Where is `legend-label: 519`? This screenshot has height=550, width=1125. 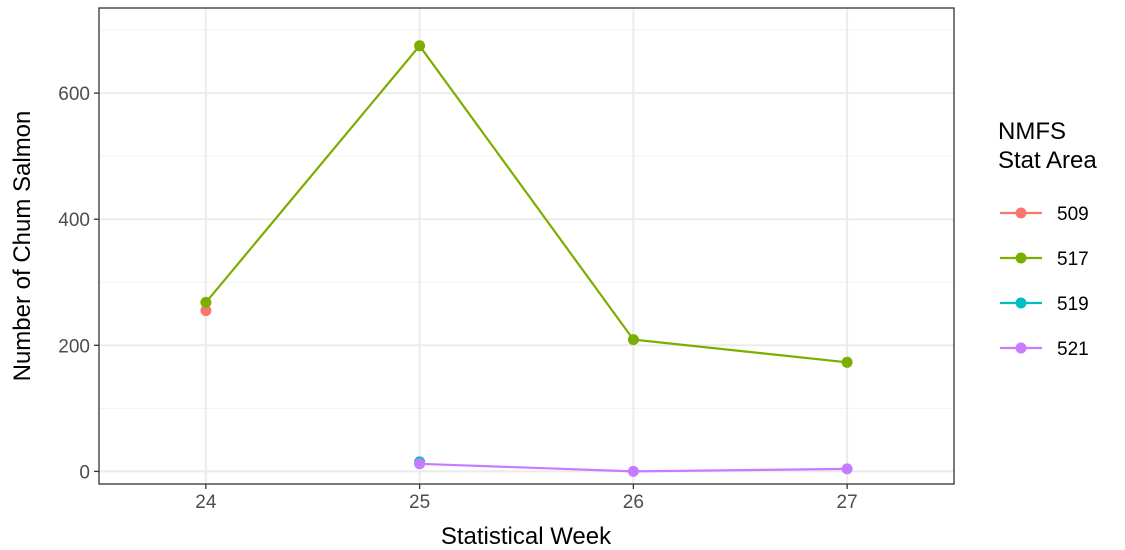 legend-label: 519 is located at coordinates (1073, 304).